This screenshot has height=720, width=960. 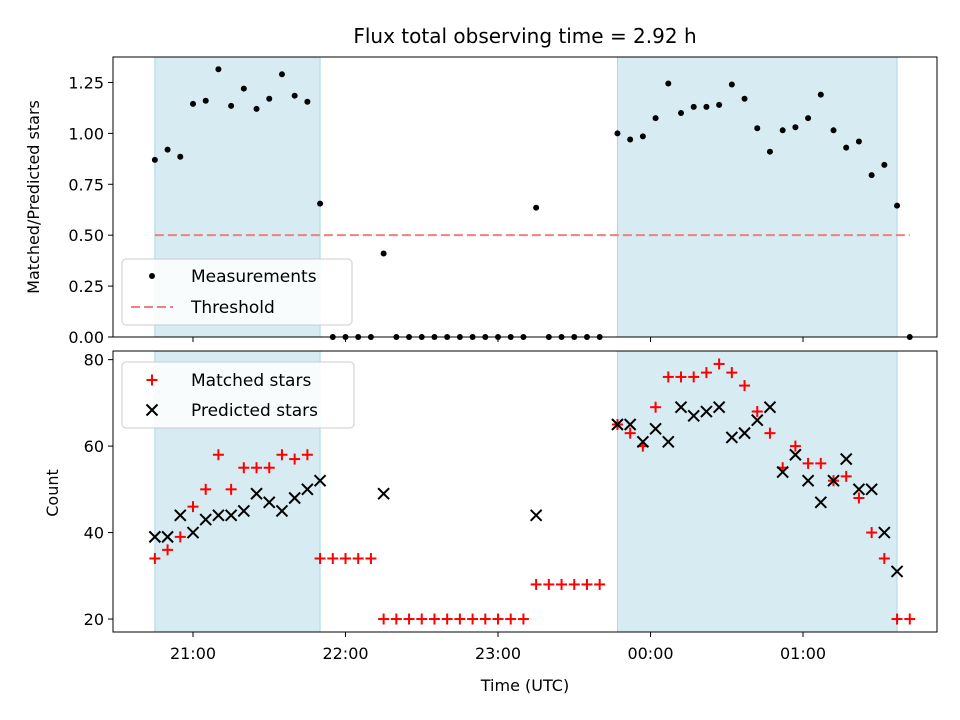 I want to click on top-y-tick-label-3: 0.75, so click(x=86, y=184).